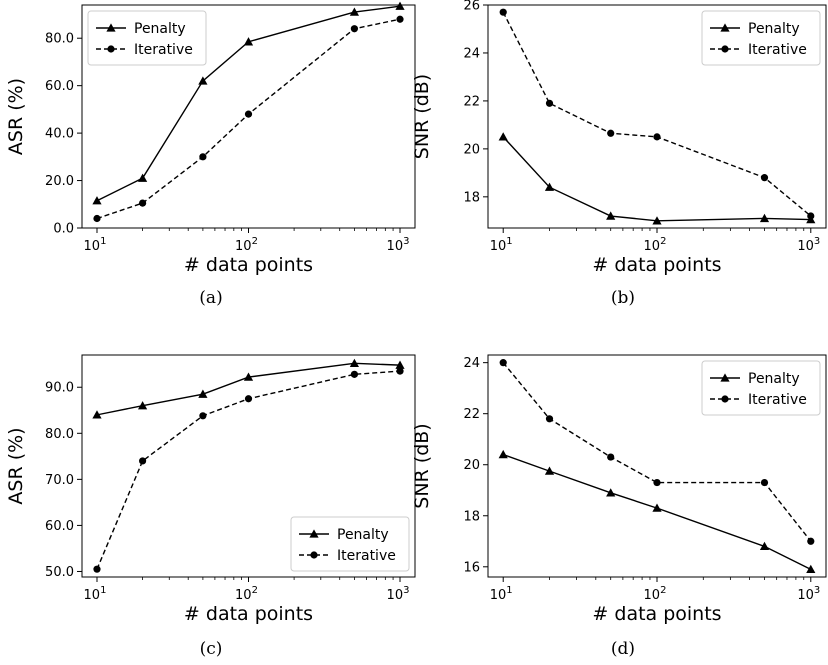 This screenshot has height=665, width=828. Describe the element at coordinates (471, 567) in the screenshot. I see `y-tick-label: 16` at that location.